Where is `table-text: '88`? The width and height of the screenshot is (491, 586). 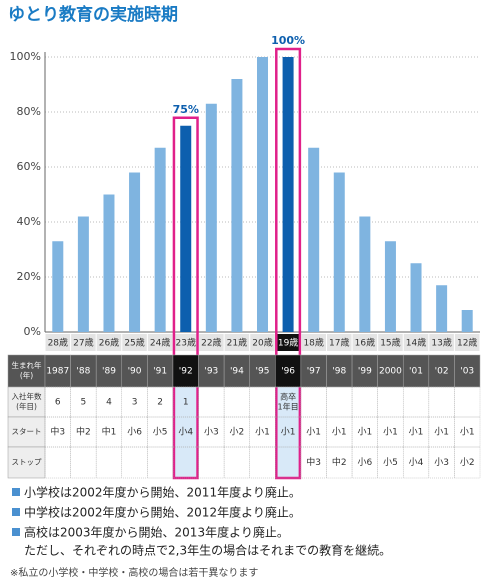 table-text: '88 is located at coordinates (83, 372).